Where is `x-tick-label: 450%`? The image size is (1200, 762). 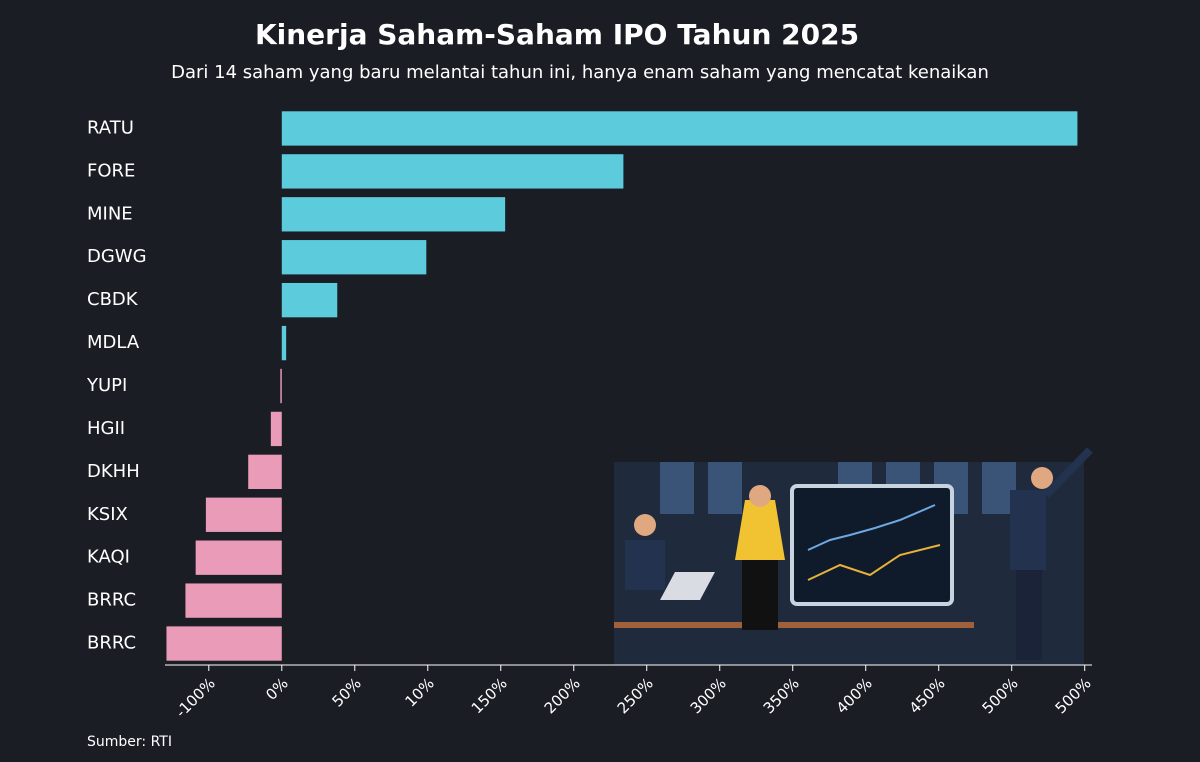 x-tick-label: 450% is located at coordinates (927, 695).